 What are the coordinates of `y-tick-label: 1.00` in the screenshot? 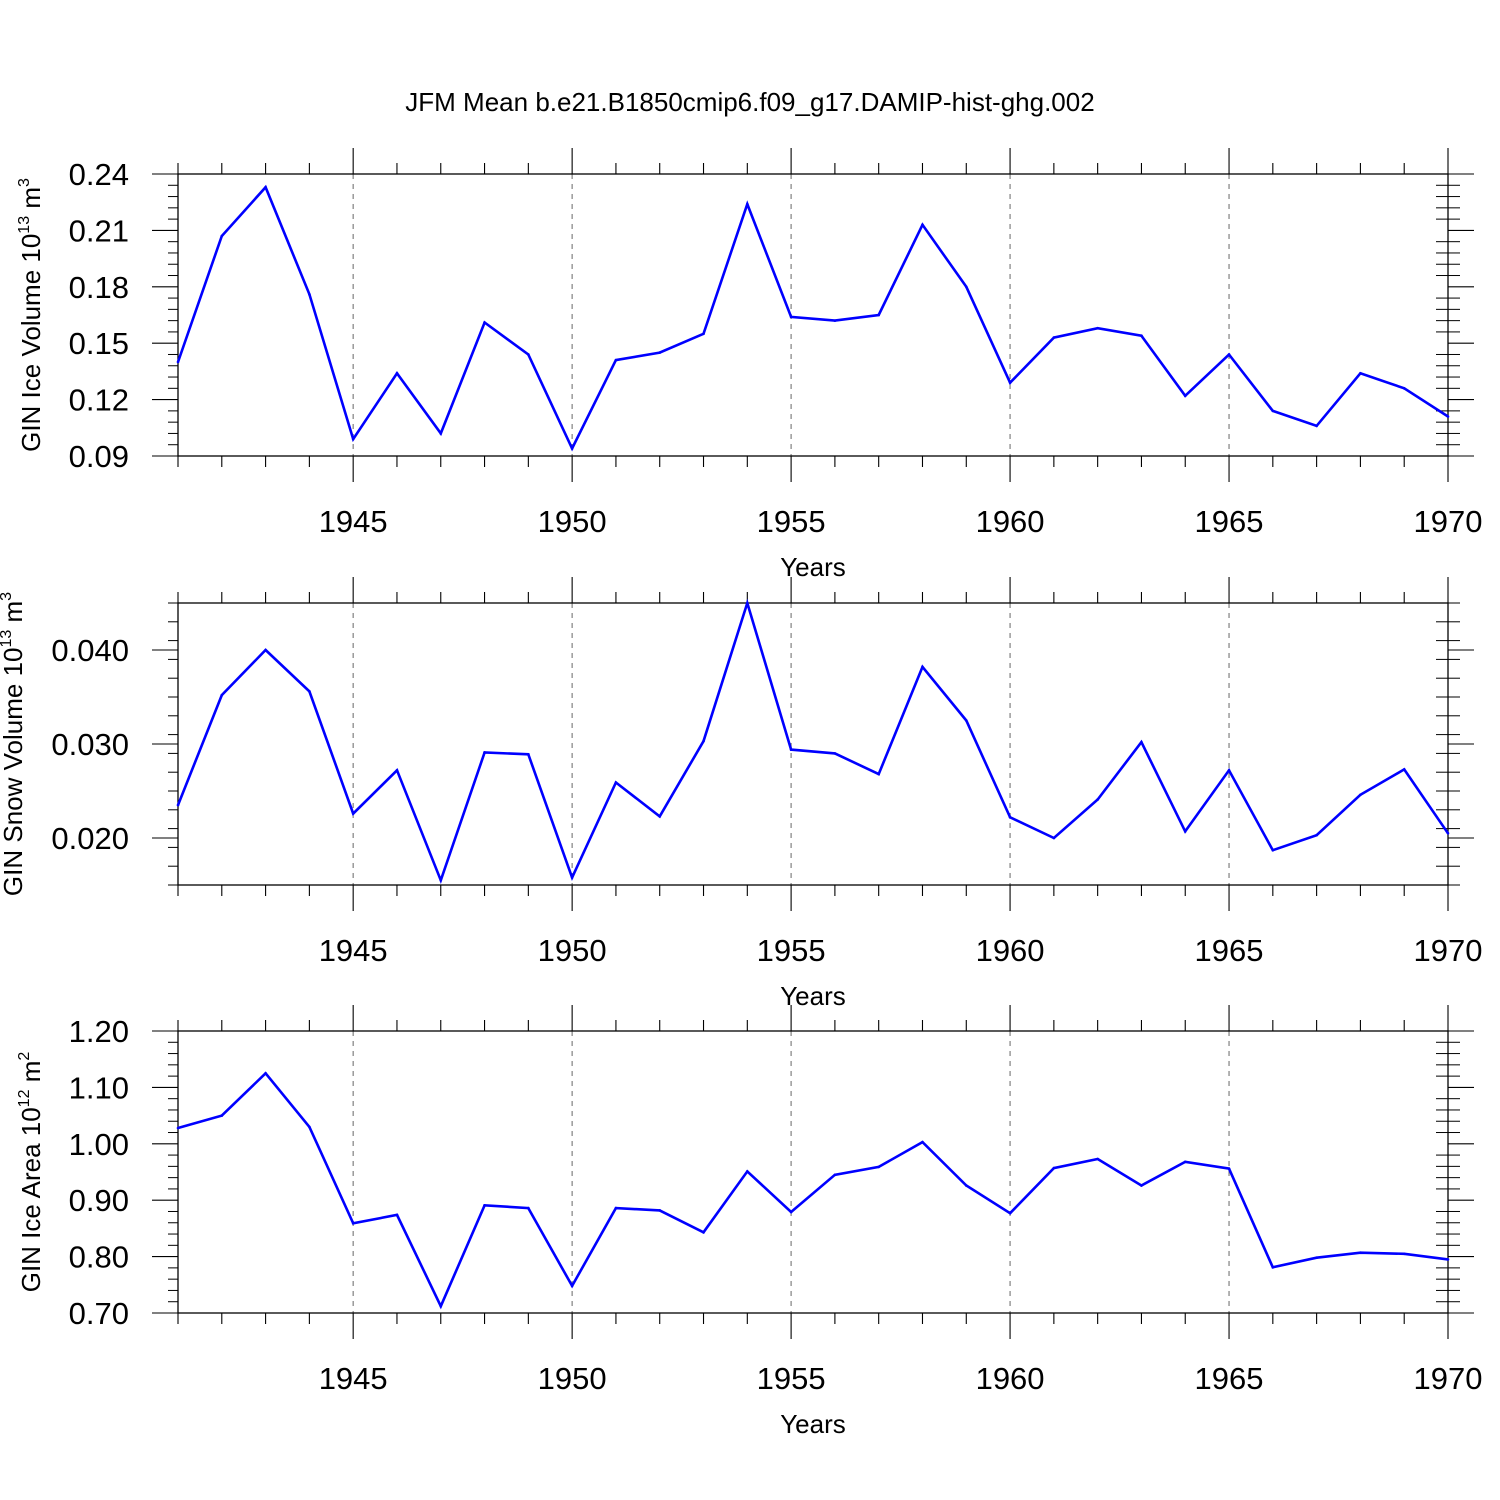 It's located at (99, 1144).